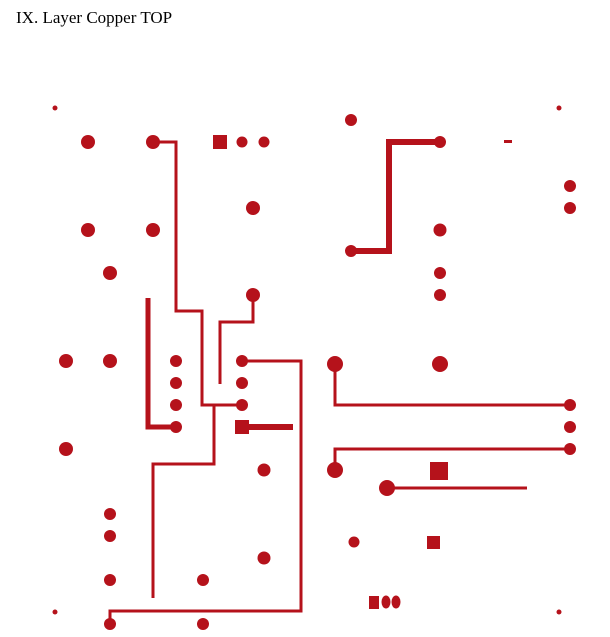  Describe the element at coordinates (559, 108) in the screenshot. I see `fiducial-top-right` at that location.